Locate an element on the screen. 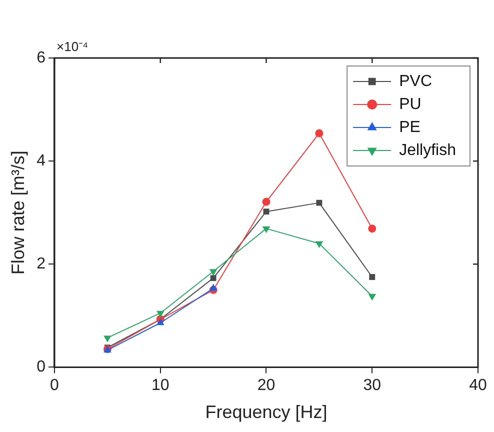 This screenshot has height=432, width=494. x-tick-label: 20 is located at coordinates (266, 385).